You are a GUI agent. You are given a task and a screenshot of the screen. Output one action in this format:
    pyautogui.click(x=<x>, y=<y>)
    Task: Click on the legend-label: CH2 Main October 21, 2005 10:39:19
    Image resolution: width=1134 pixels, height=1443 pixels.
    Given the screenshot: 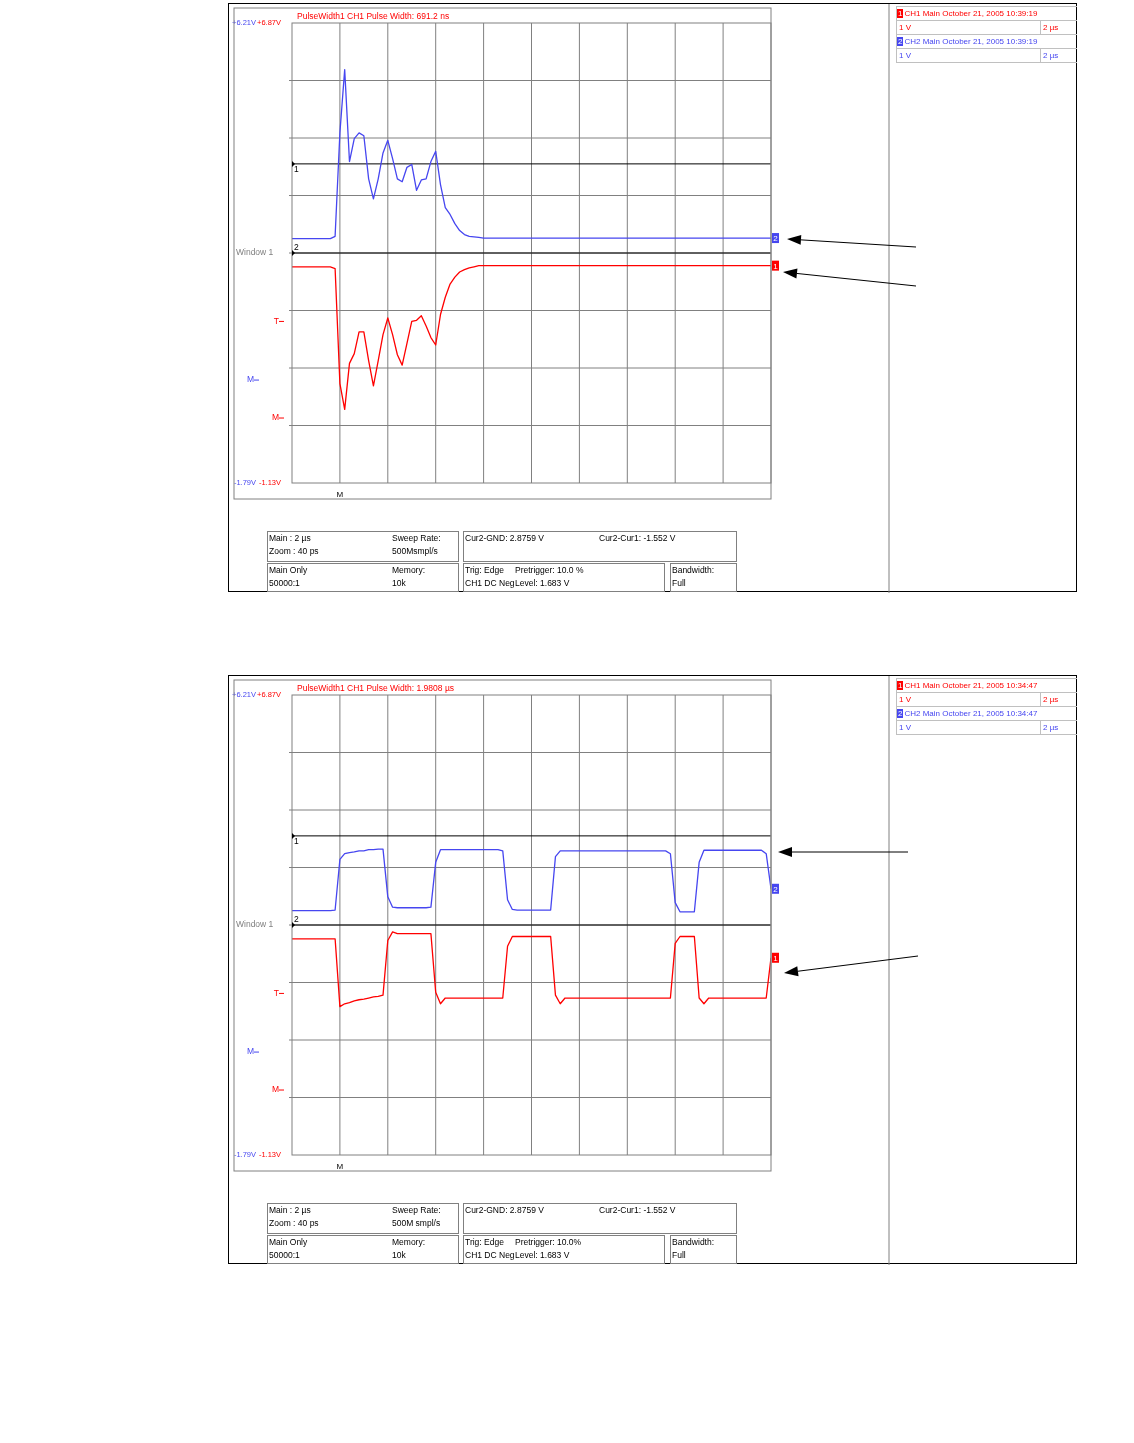 What is the action you would take?
    pyautogui.click(x=971, y=41)
    